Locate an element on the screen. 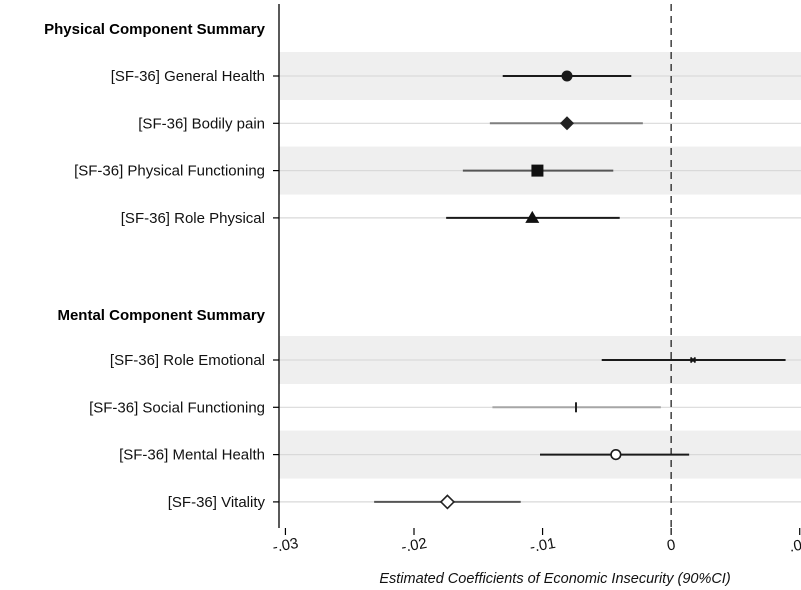  x-tick-label: -.03 is located at coordinates (285, 545).